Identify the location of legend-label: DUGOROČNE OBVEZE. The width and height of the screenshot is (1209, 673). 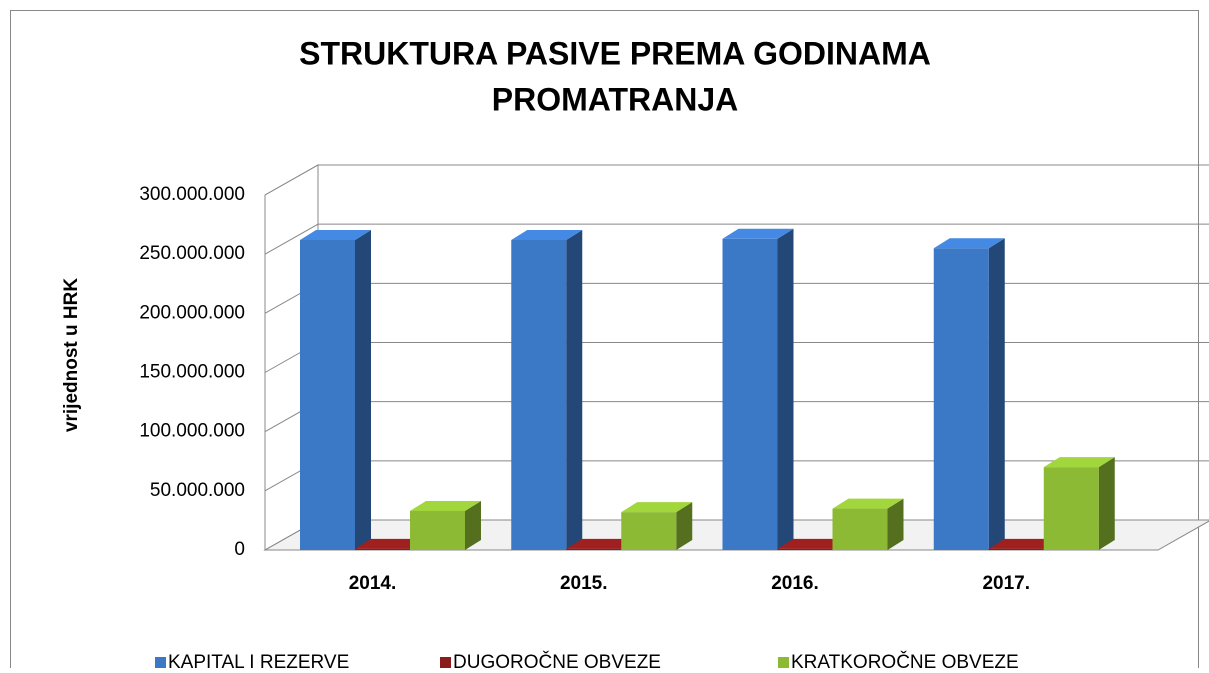
(557, 659).